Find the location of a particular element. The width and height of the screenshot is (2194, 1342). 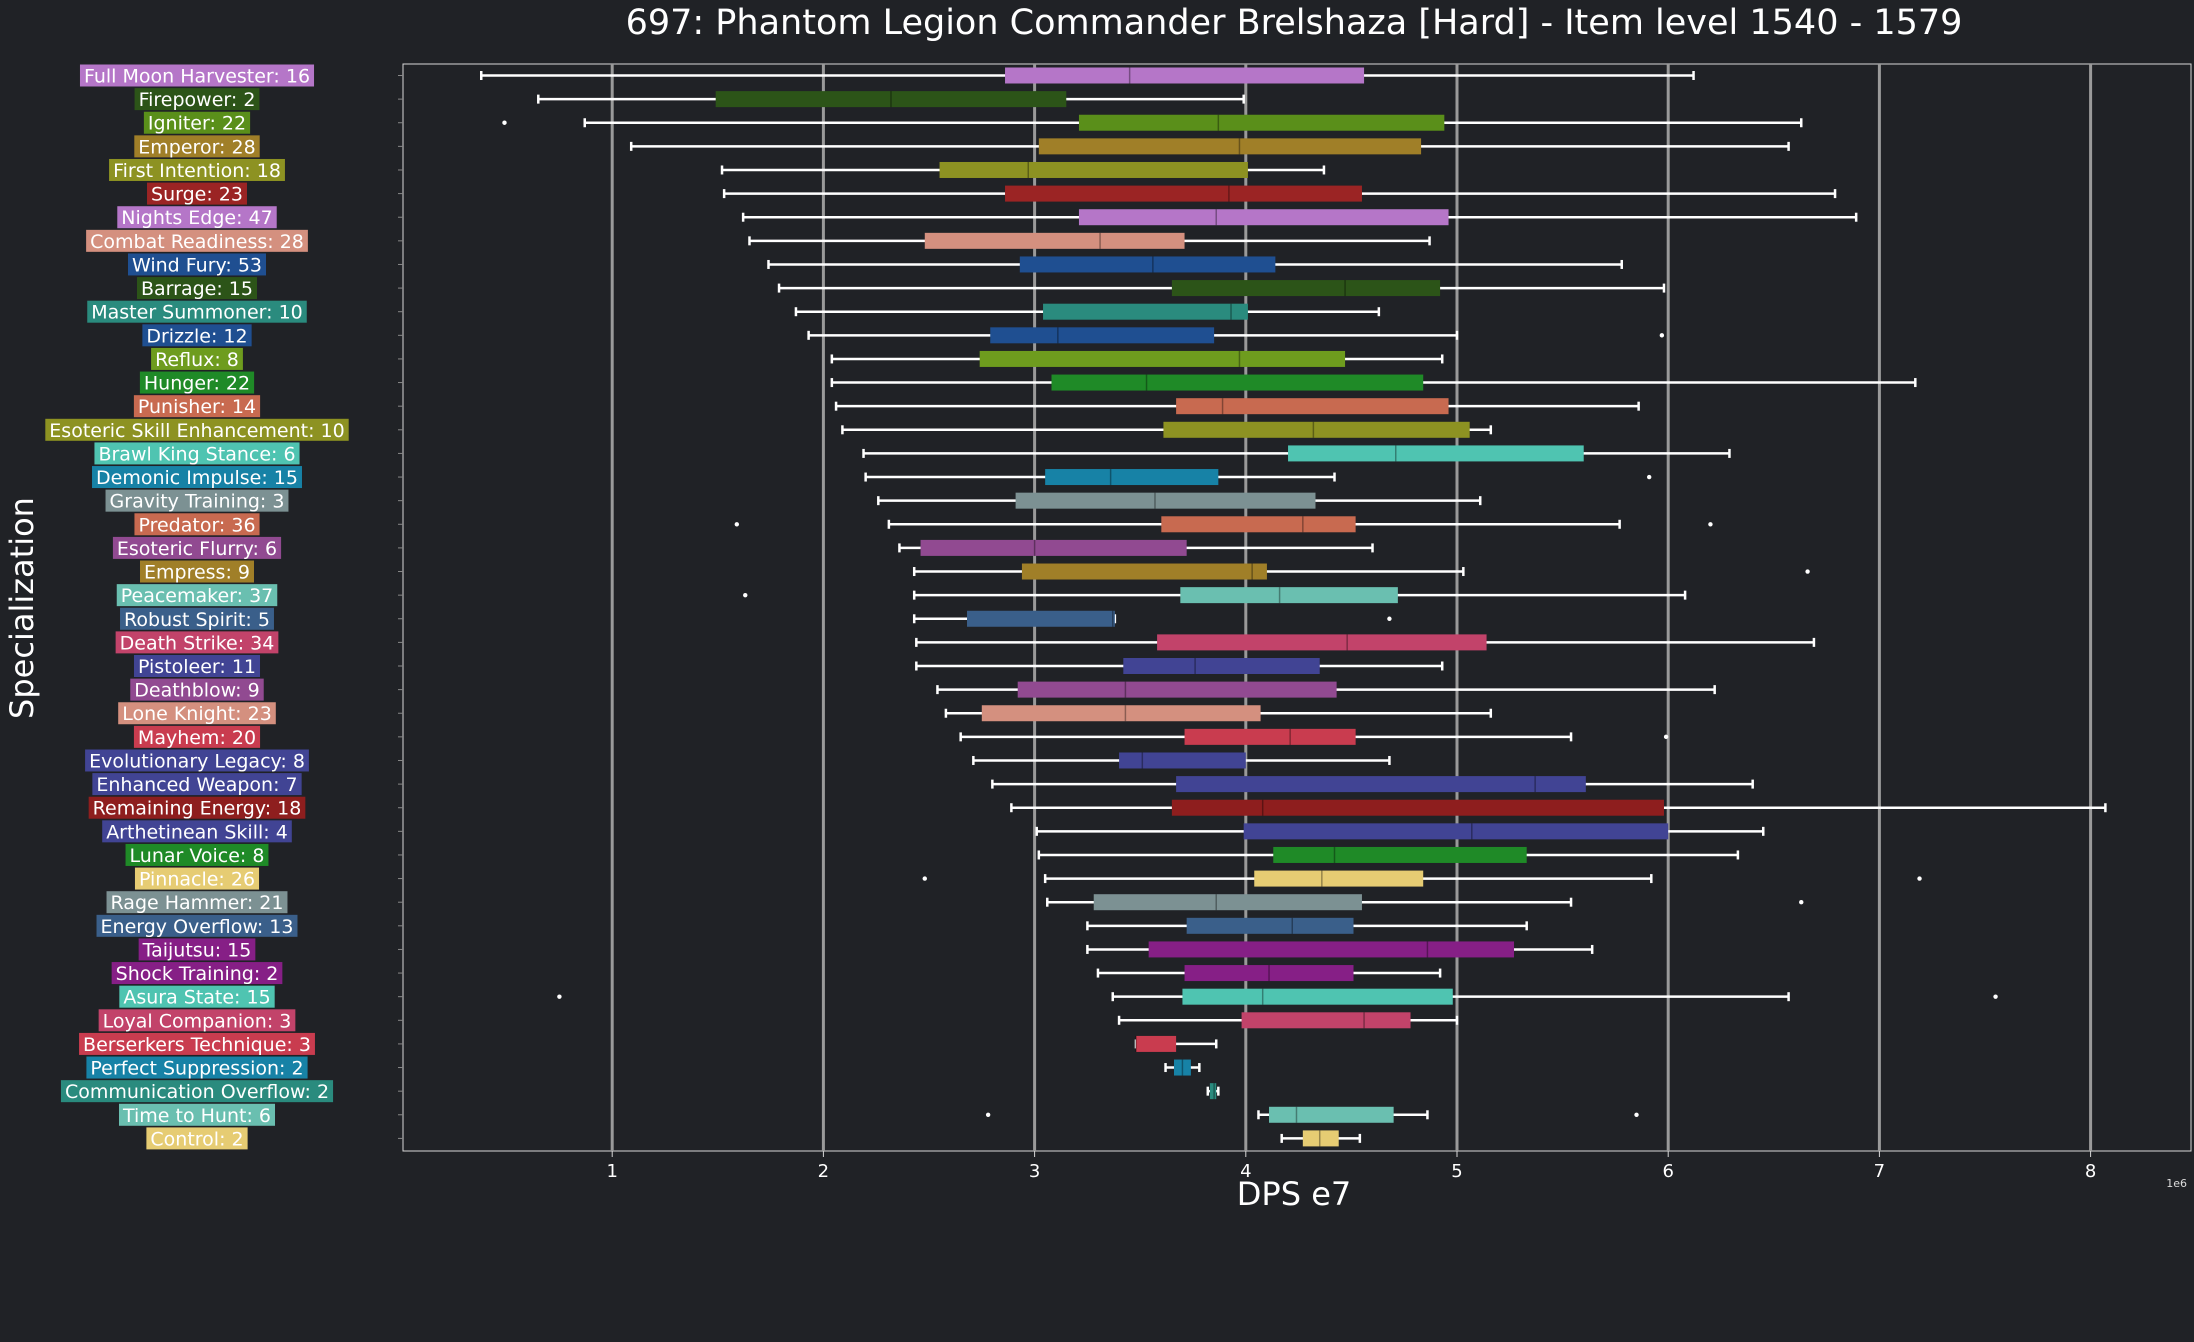

y-tick-label-14: Punisher: 14 is located at coordinates (197, 406).